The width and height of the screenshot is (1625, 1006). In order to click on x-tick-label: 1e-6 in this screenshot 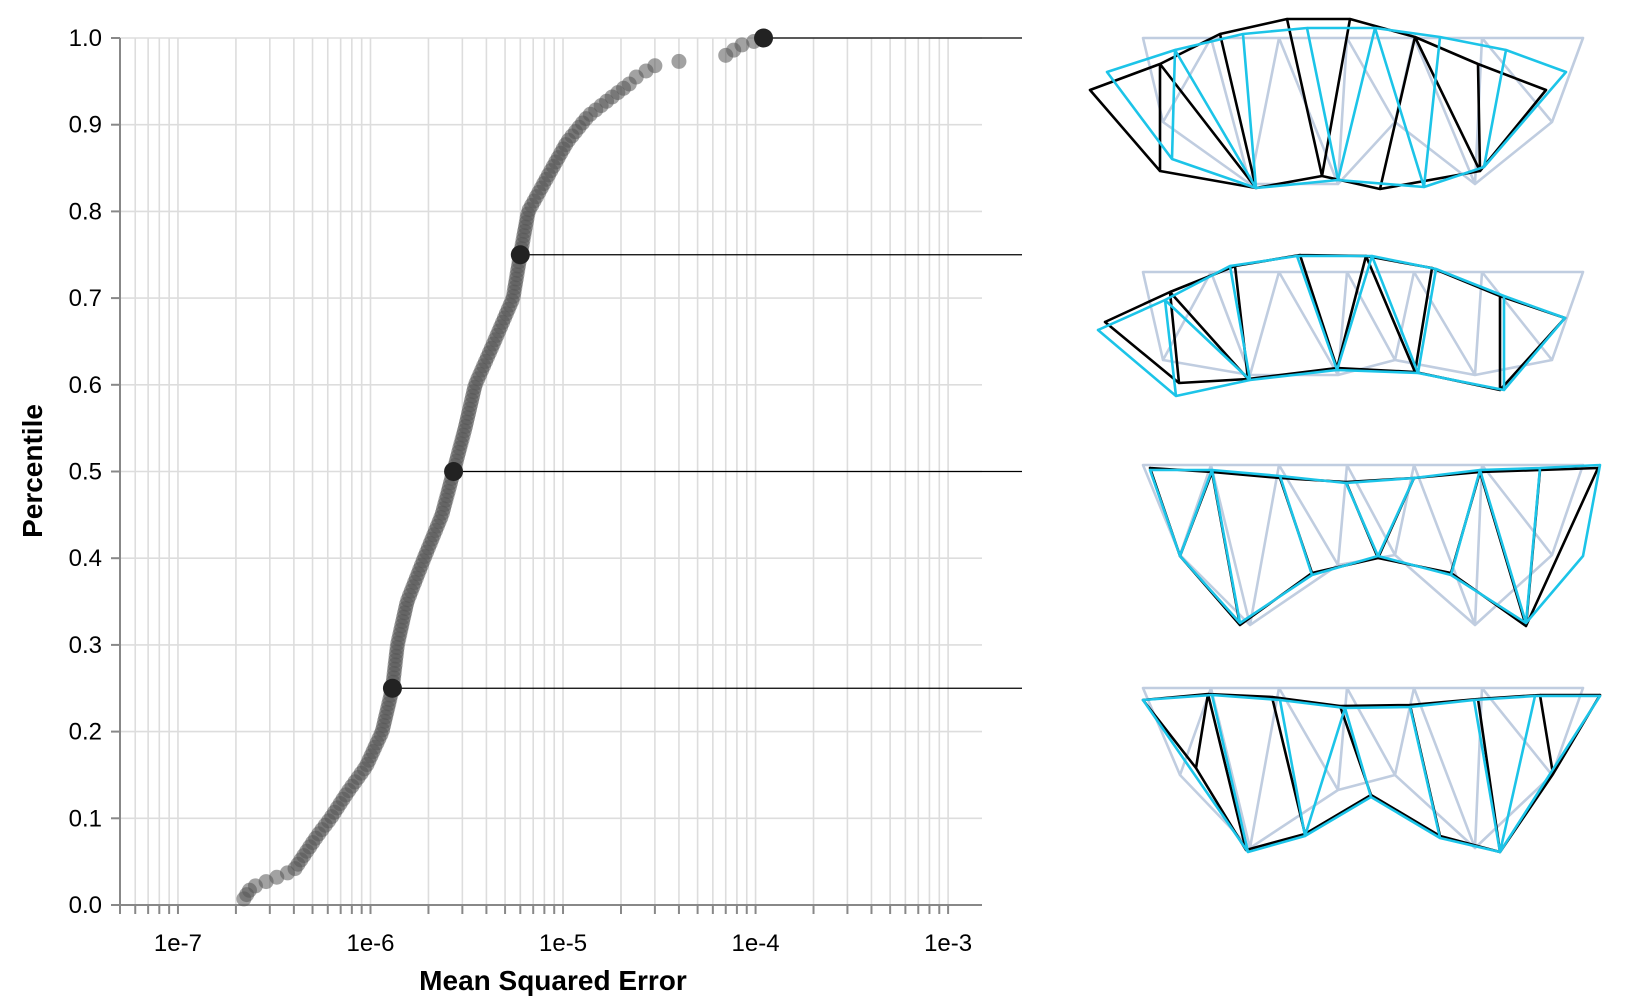, I will do `click(370, 943)`.